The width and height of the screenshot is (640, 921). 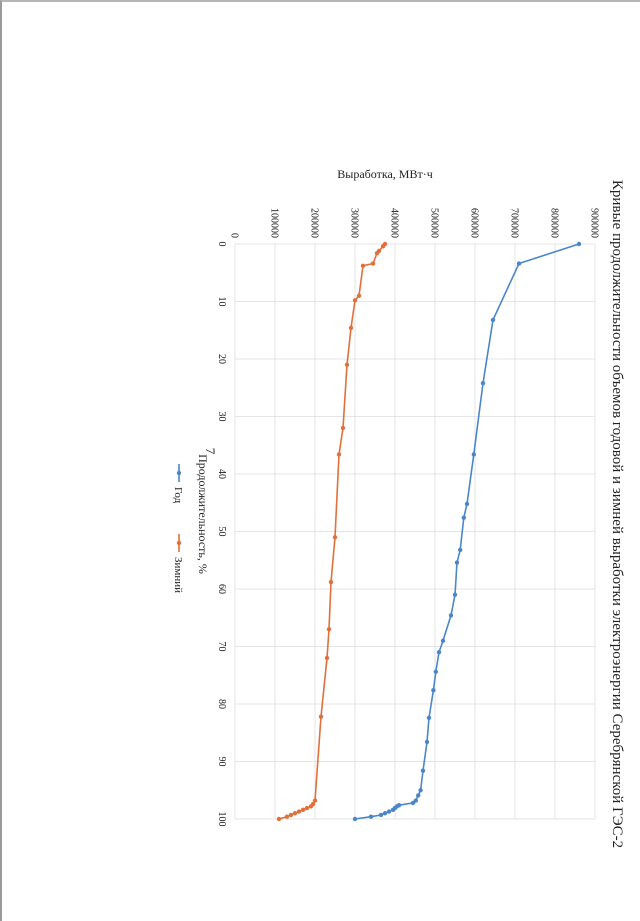 What do you see at coordinates (221, 647) in the screenshot?
I see `x-tick-label: 70` at bounding box center [221, 647].